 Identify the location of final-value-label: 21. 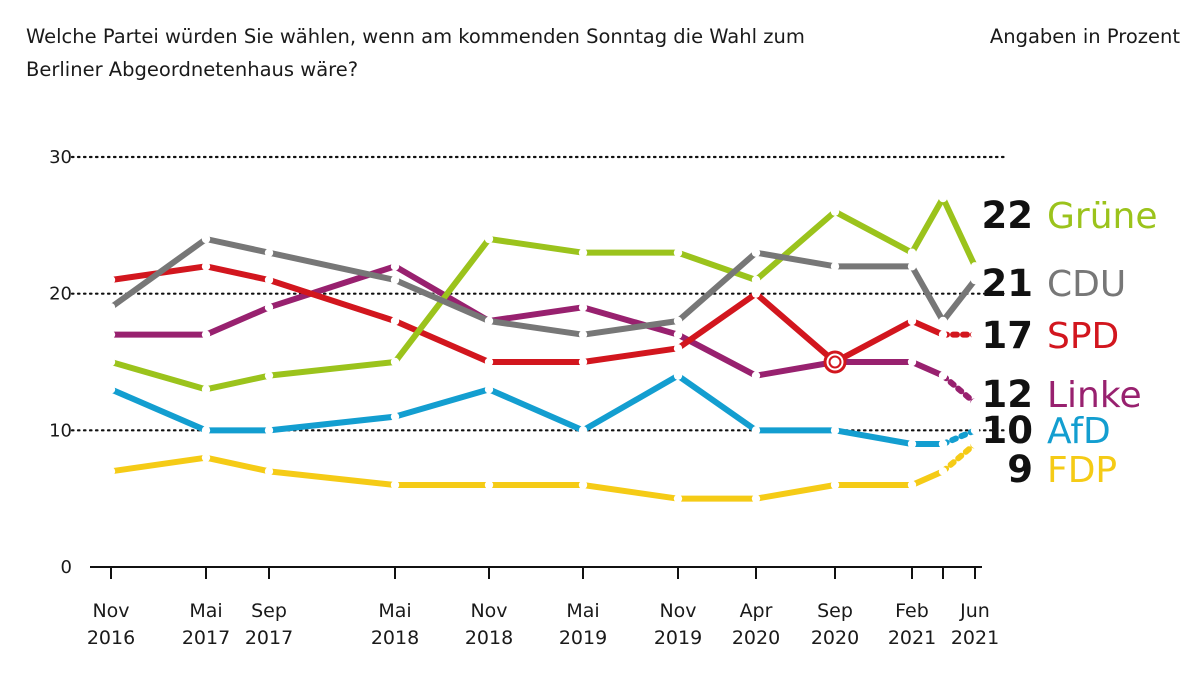
(1008, 283).